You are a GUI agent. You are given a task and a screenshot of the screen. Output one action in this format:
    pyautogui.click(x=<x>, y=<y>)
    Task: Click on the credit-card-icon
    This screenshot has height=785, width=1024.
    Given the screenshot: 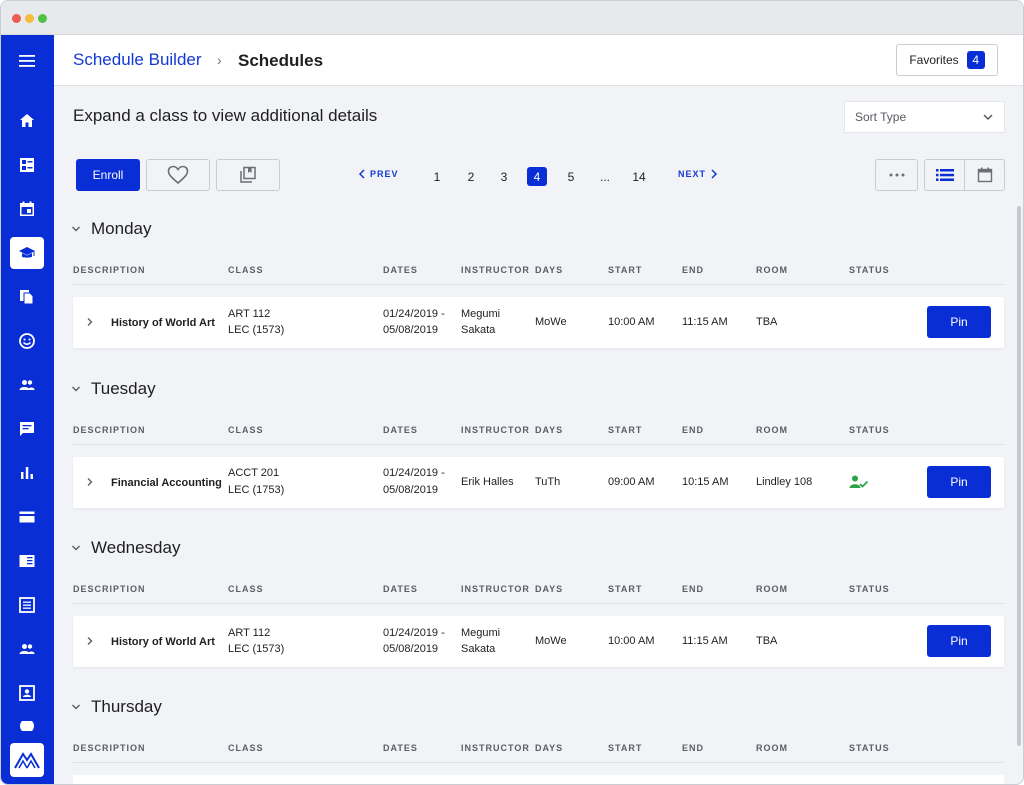 What is the action you would take?
    pyautogui.click(x=27, y=517)
    